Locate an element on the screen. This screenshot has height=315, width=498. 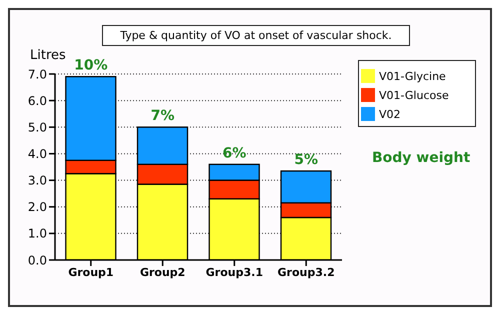
annotation: 5% is located at coordinates (306, 160).